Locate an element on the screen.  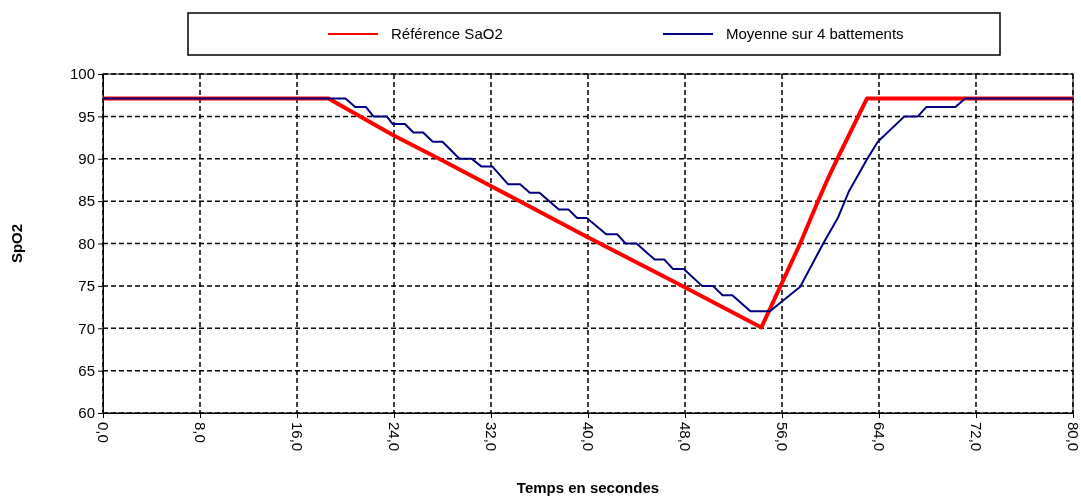
x-tick-label: 80,0 is located at coordinates (1073, 437).